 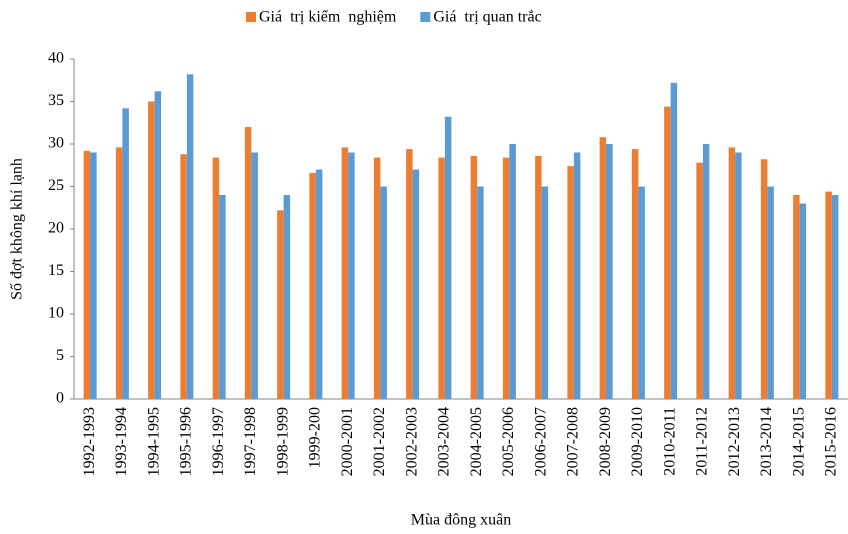 What do you see at coordinates (734, 441) in the screenshot?
I see `x-tick-label: 2012-2013` at bounding box center [734, 441].